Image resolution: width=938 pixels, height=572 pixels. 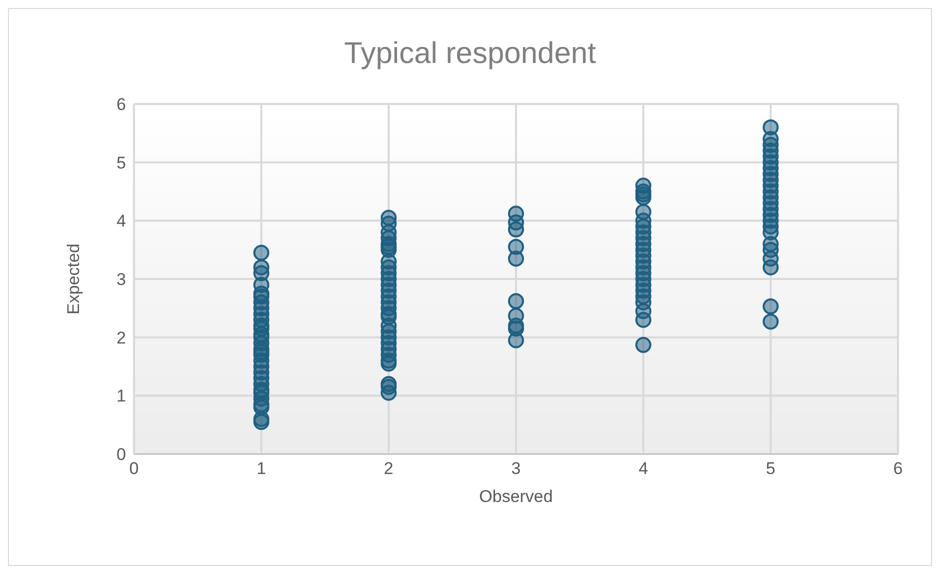 What do you see at coordinates (121, 396) in the screenshot?
I see `y-tick-label: 1` at bounding box center [121, 396].